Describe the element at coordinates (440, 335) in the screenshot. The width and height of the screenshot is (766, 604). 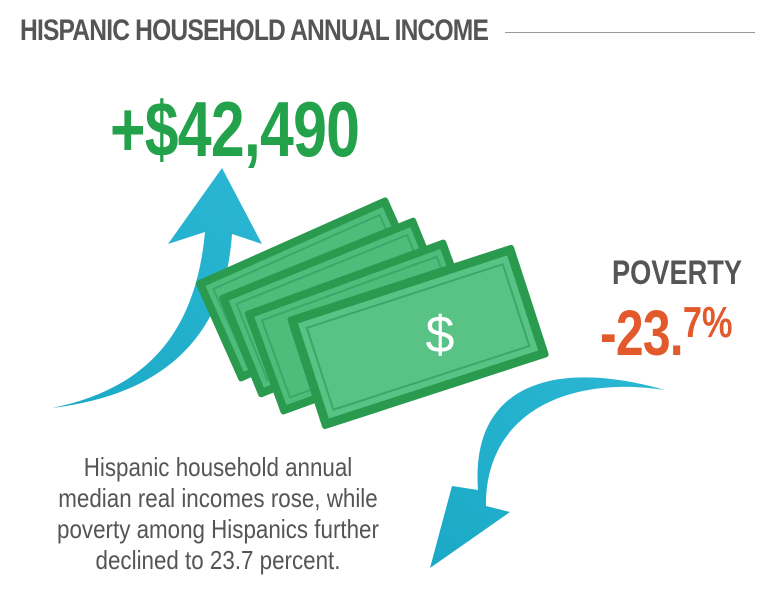
I see `dollar-sign-icon: $` at that location.